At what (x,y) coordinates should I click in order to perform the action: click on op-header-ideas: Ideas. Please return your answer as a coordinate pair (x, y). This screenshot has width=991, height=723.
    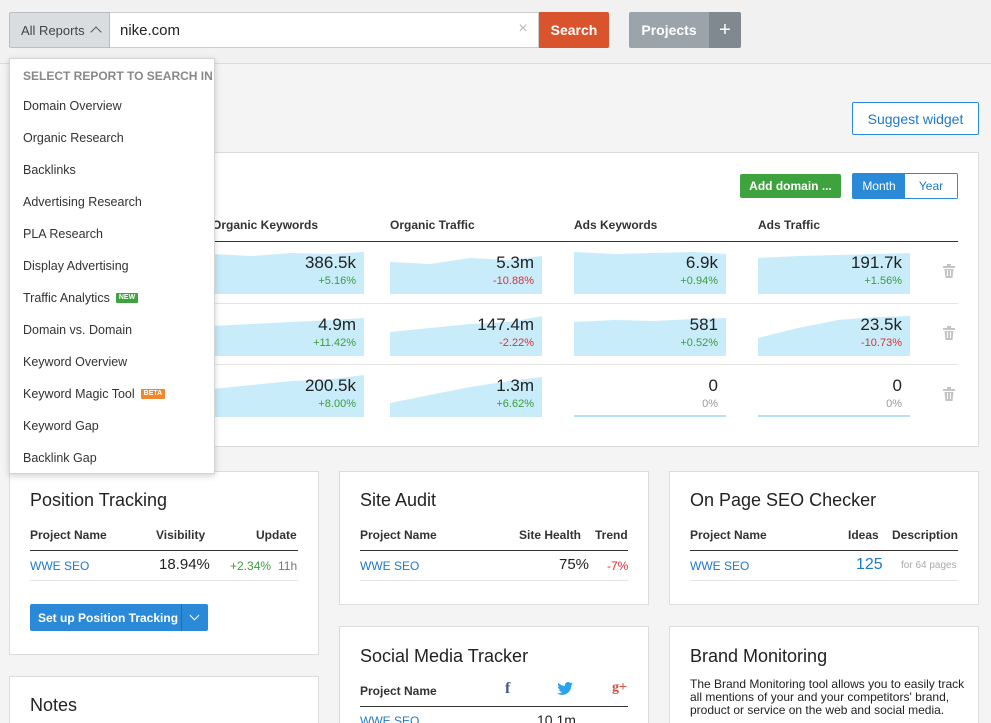
    Looking at the image, I should click on (863, 535).